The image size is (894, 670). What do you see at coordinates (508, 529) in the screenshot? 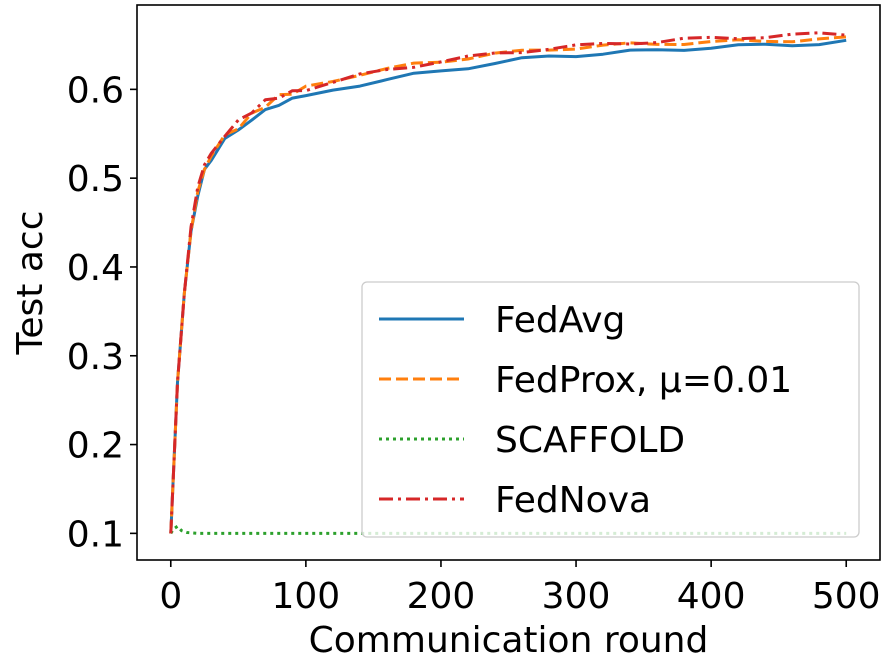
I see `series-line-scaffold` at bounding box center [508, 529].